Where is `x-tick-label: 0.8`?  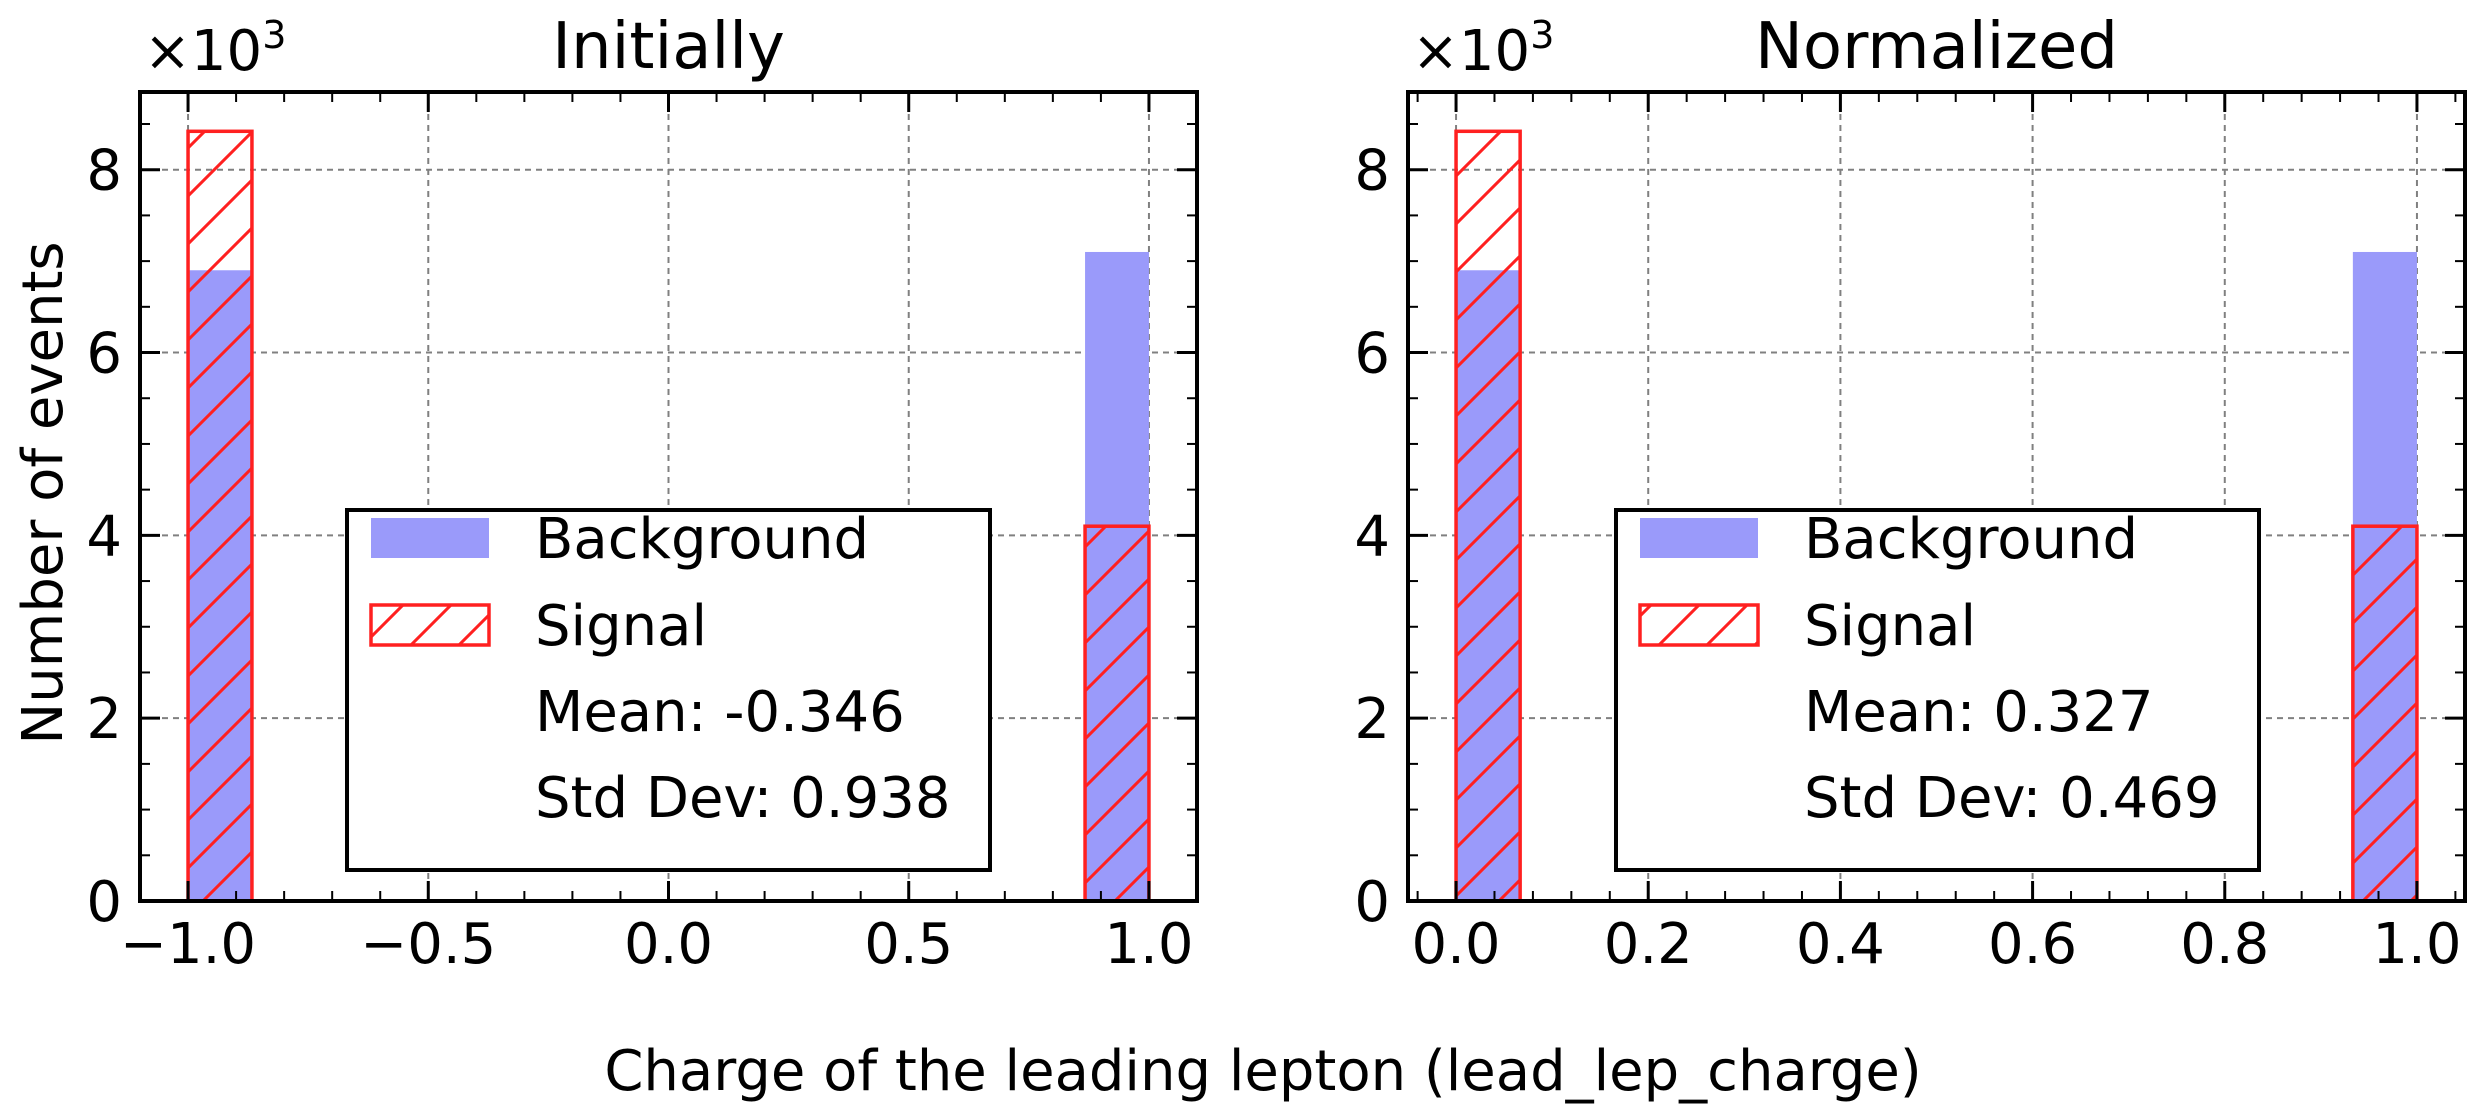
x-tick-label: 0.8 is located at coordinates (2224, 944).